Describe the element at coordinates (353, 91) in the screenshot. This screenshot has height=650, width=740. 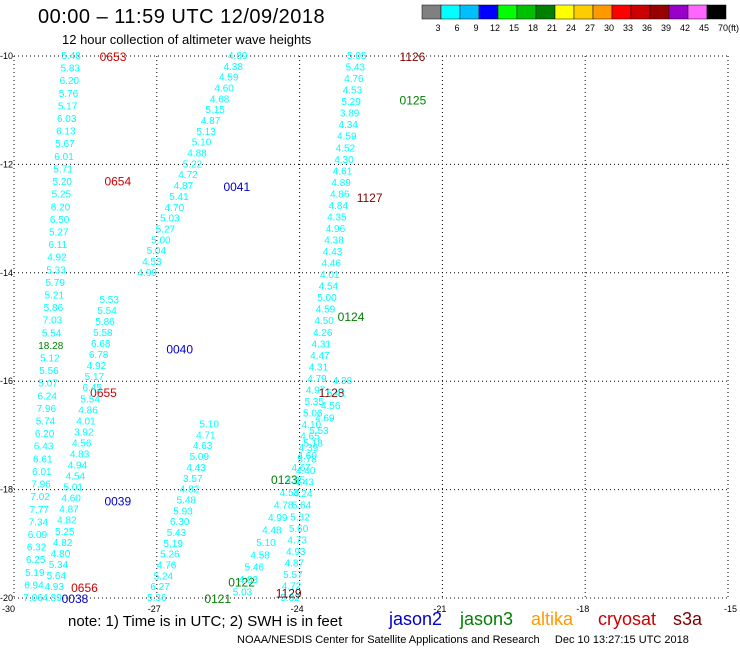
I see `wave-height-value: 4.53` at that location.